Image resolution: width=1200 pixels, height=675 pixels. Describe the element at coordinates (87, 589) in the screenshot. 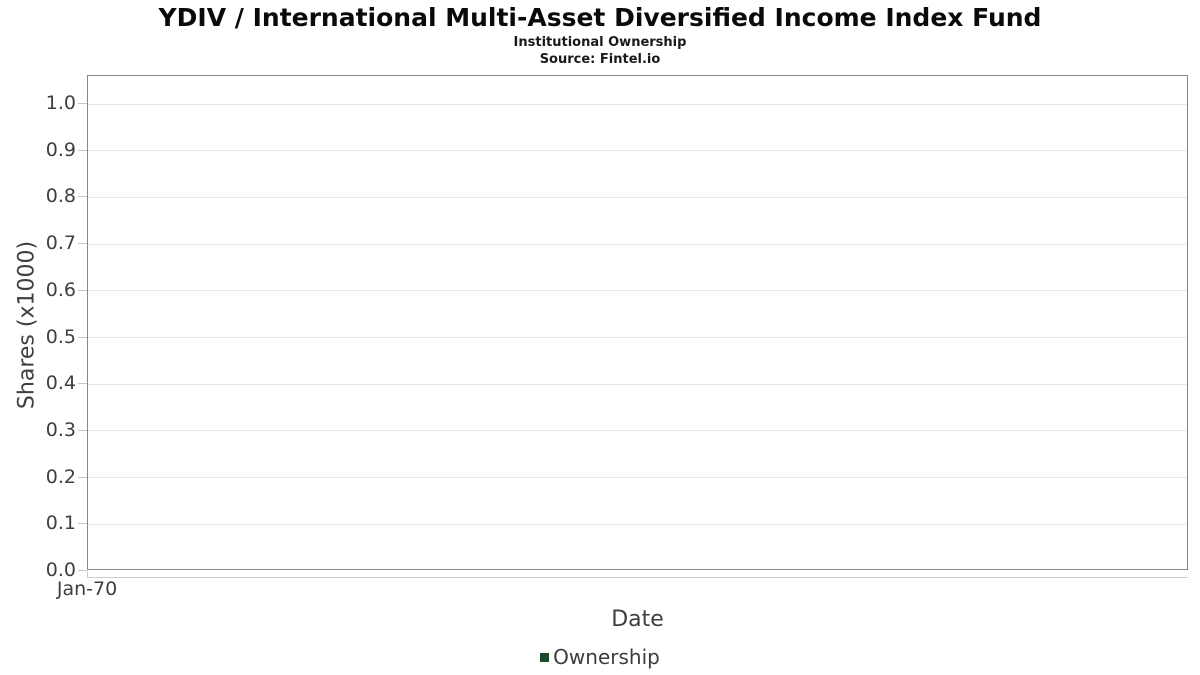

I see `x-tick-label: Jan-70` at that location.